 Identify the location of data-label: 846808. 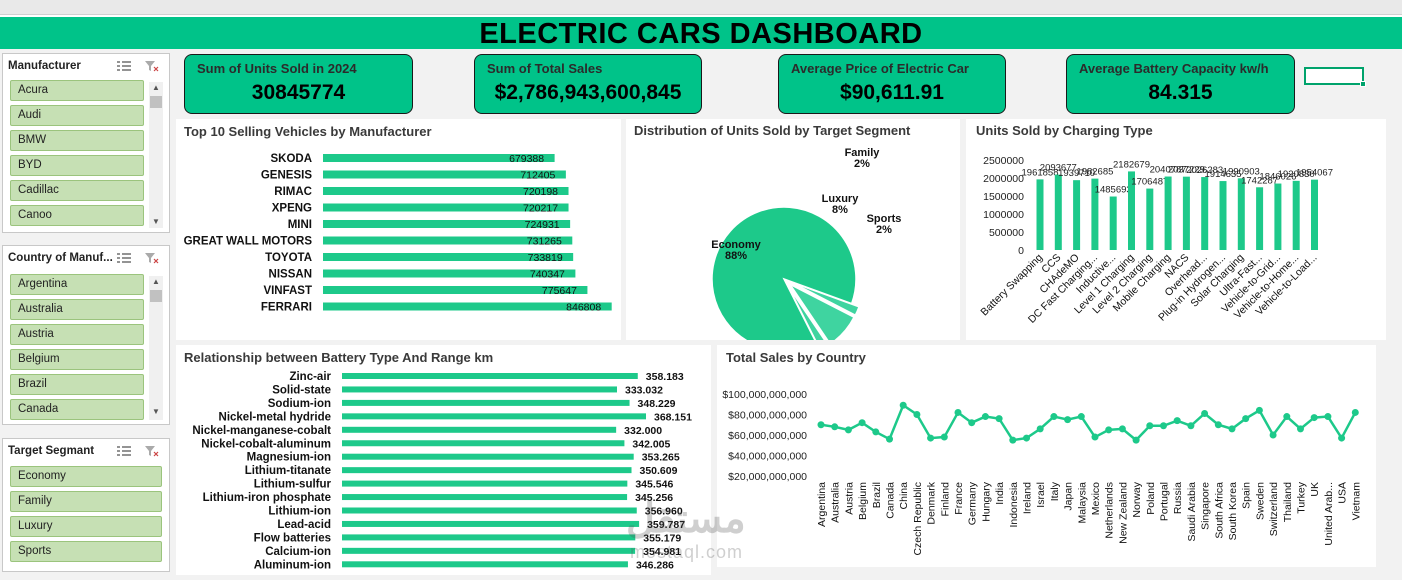
(583, 308).